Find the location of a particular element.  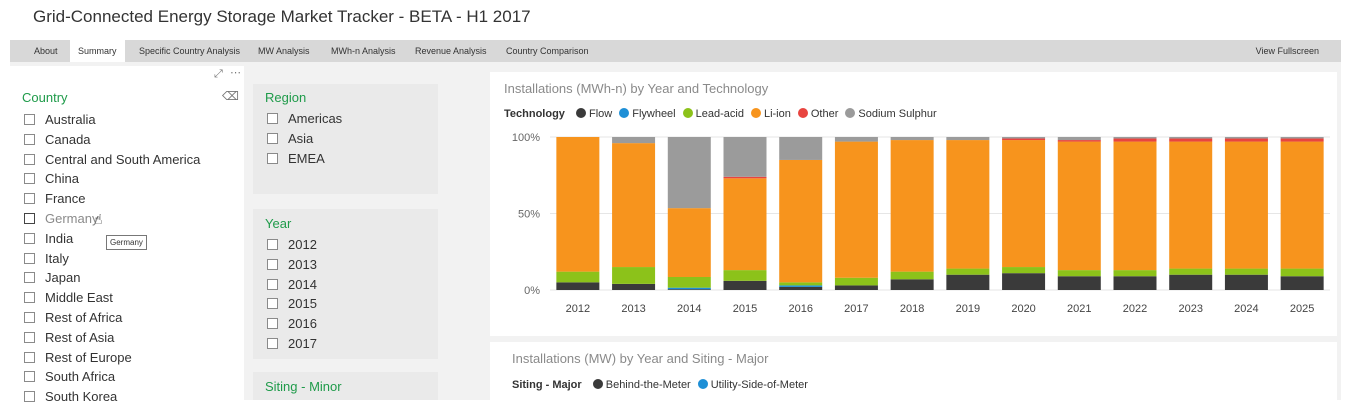

slicer-item-2014: 2014 is located at coordinates (292, 286).